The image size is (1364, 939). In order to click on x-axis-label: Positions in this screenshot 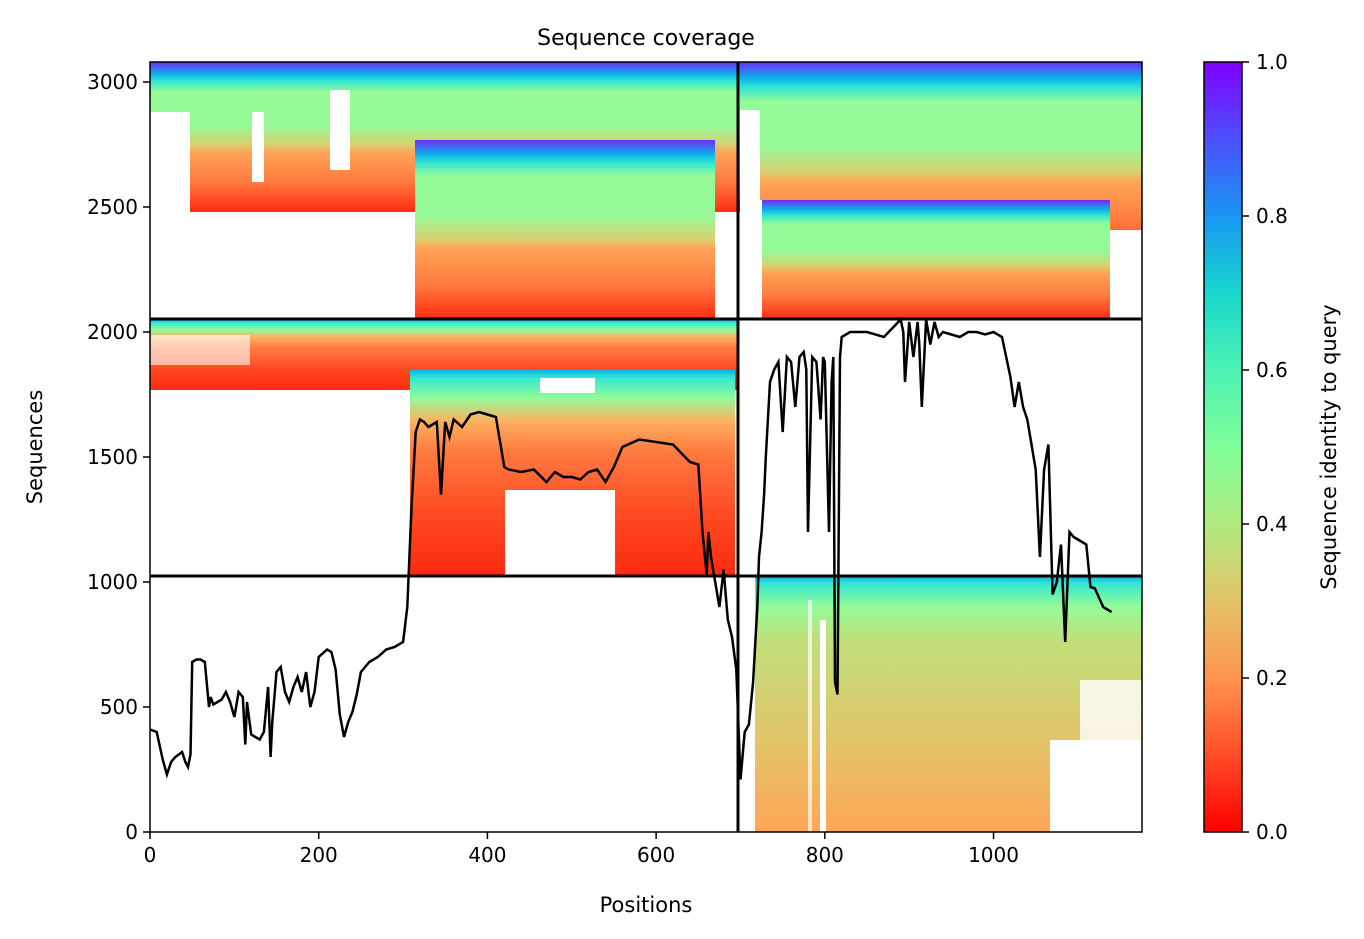, I will do `click(646, 905)`.